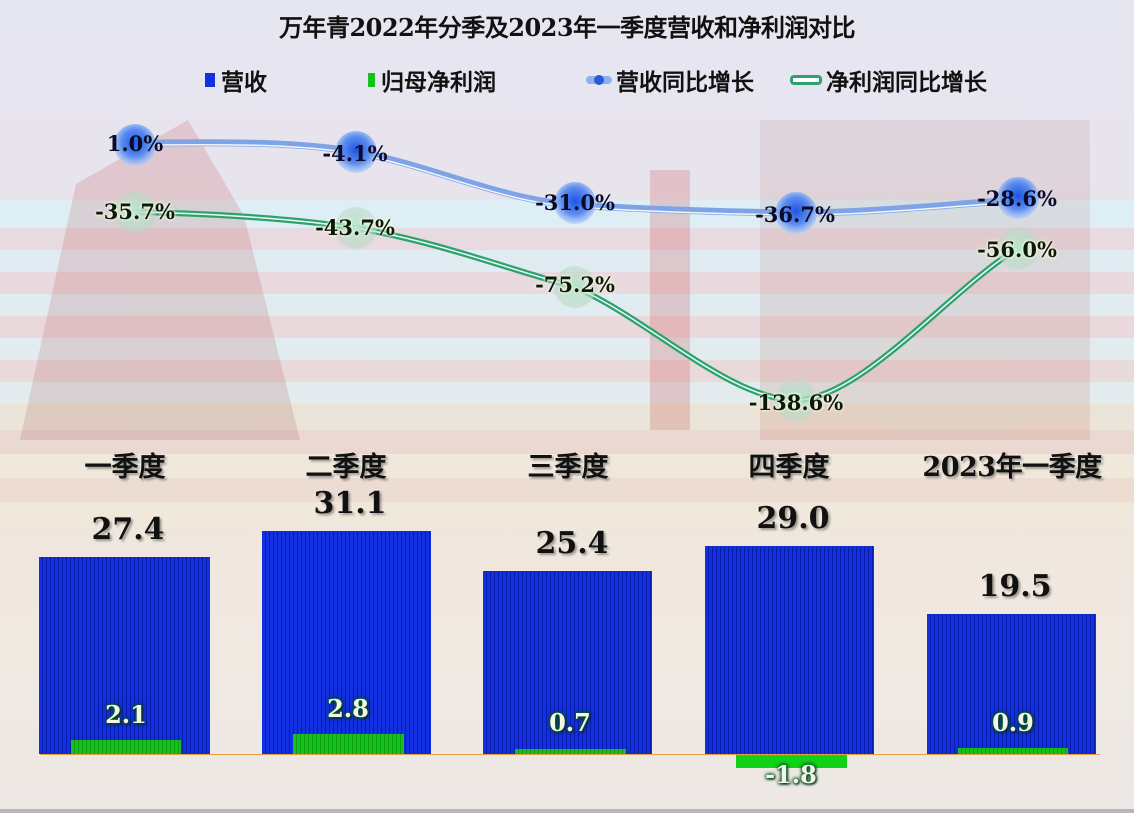 The width and height of the screenshot is (1134, 813). I want to click on net-profit-value-label: 2.1, so click(126, 714).